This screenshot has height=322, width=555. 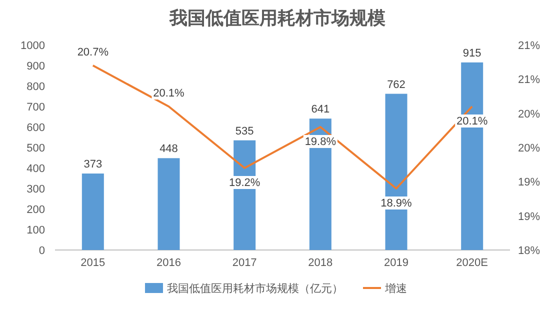 What do you see at coordinates (41, 251) in the screenshot?
I see `y-tick-label: 0` at bounding box center [41, 251].